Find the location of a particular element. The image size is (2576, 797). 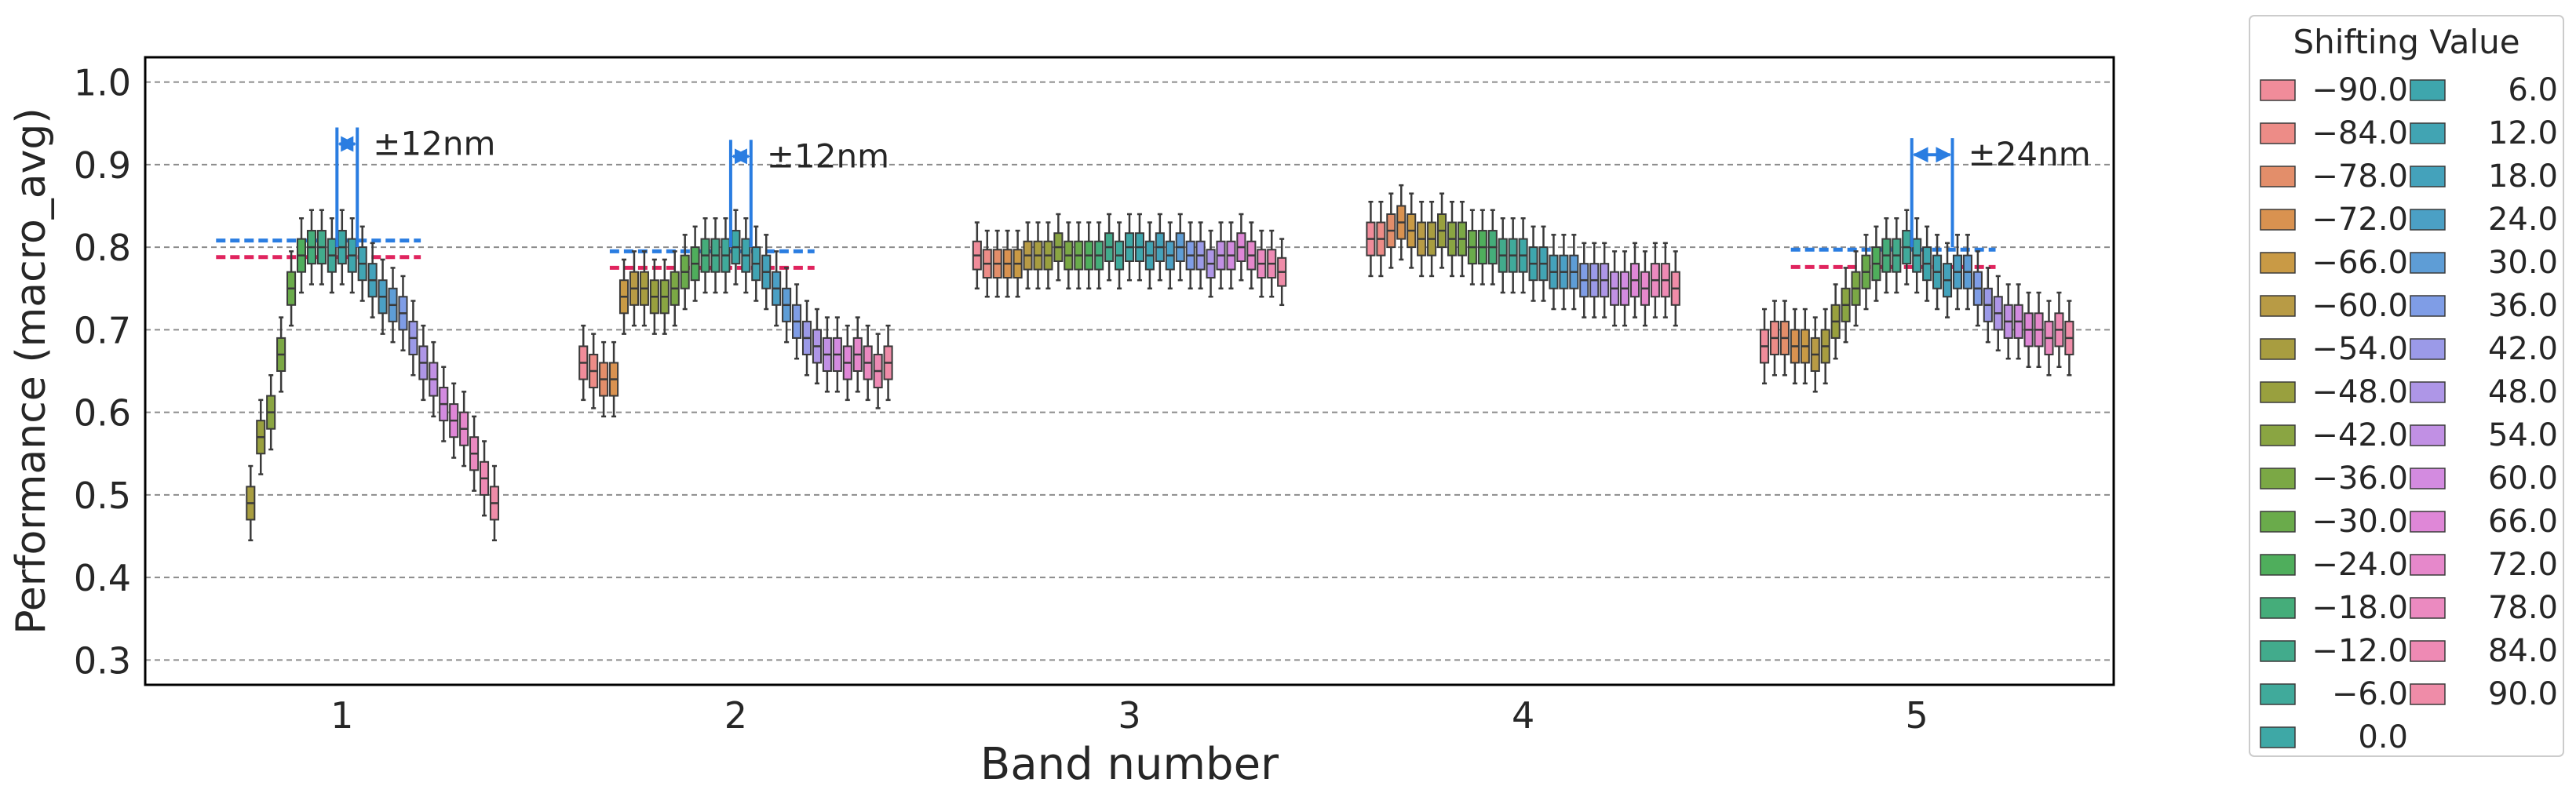

y-tick-label: 0.8 is located at coordinates (102, 248).